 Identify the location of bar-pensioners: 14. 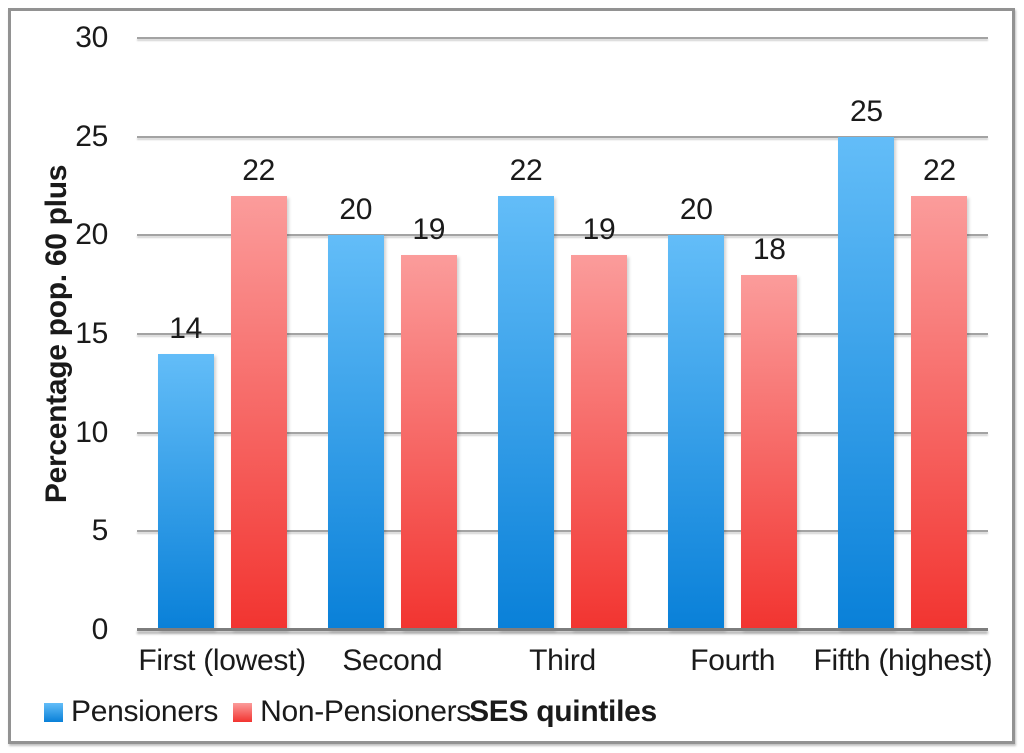
(185, 471).